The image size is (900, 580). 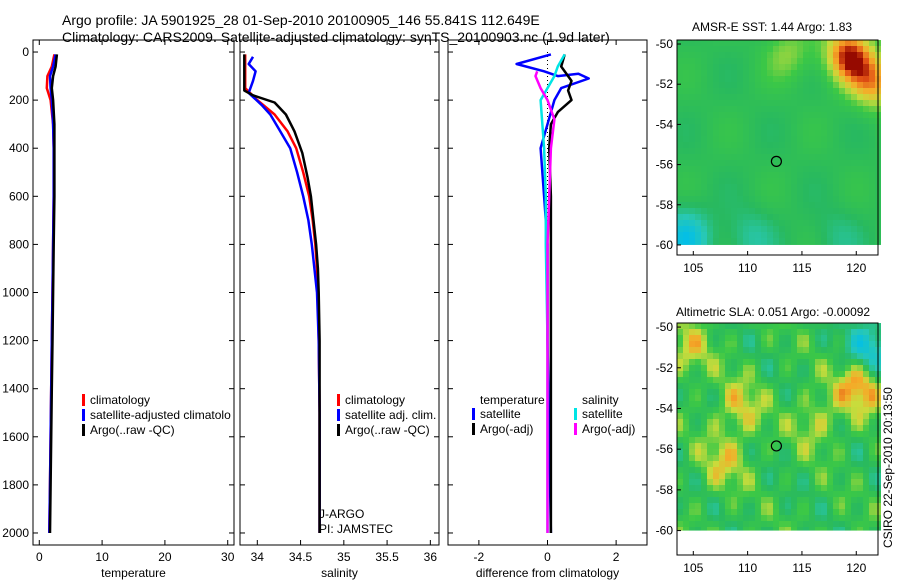 What do you see at coordinates (473, 429) in the screenshot?
I see `difference-legend-entry-0-1-swatch` at bounding box center [473, 429].